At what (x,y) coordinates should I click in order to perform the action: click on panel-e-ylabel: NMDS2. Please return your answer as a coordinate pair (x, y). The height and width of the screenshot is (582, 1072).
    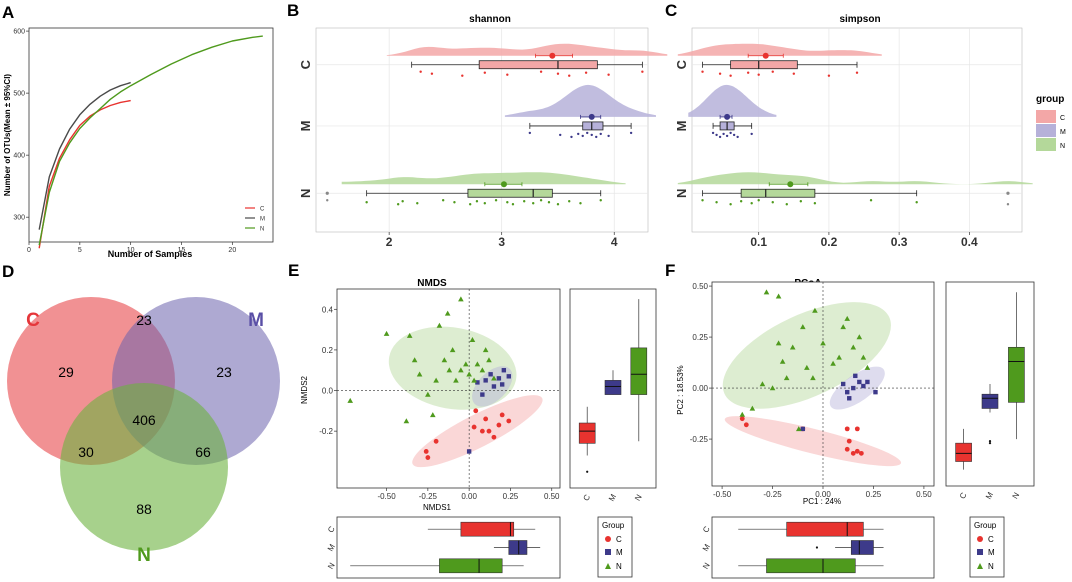
    Looking at the image, I should click on (304, 389).